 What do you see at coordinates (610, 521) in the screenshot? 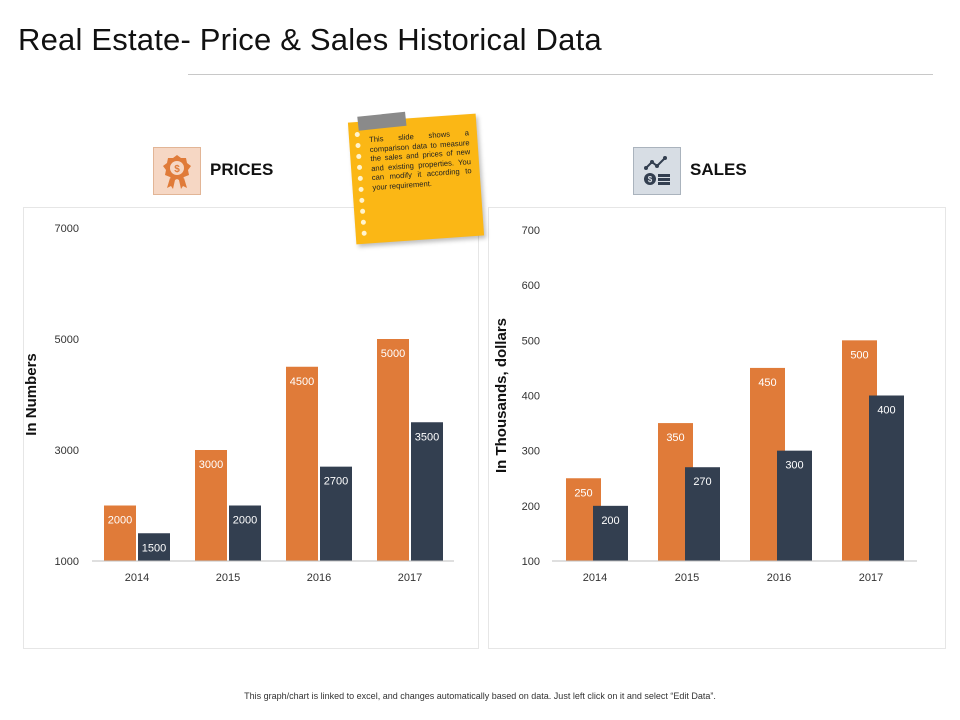
I see `sales-data-label: 200` at bounding box center [610, 521].